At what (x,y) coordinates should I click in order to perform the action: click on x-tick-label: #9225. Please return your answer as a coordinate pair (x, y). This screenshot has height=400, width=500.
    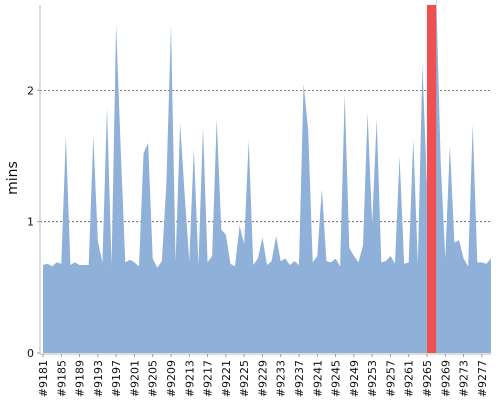
    Looking at the image, I should click on (244, 378).